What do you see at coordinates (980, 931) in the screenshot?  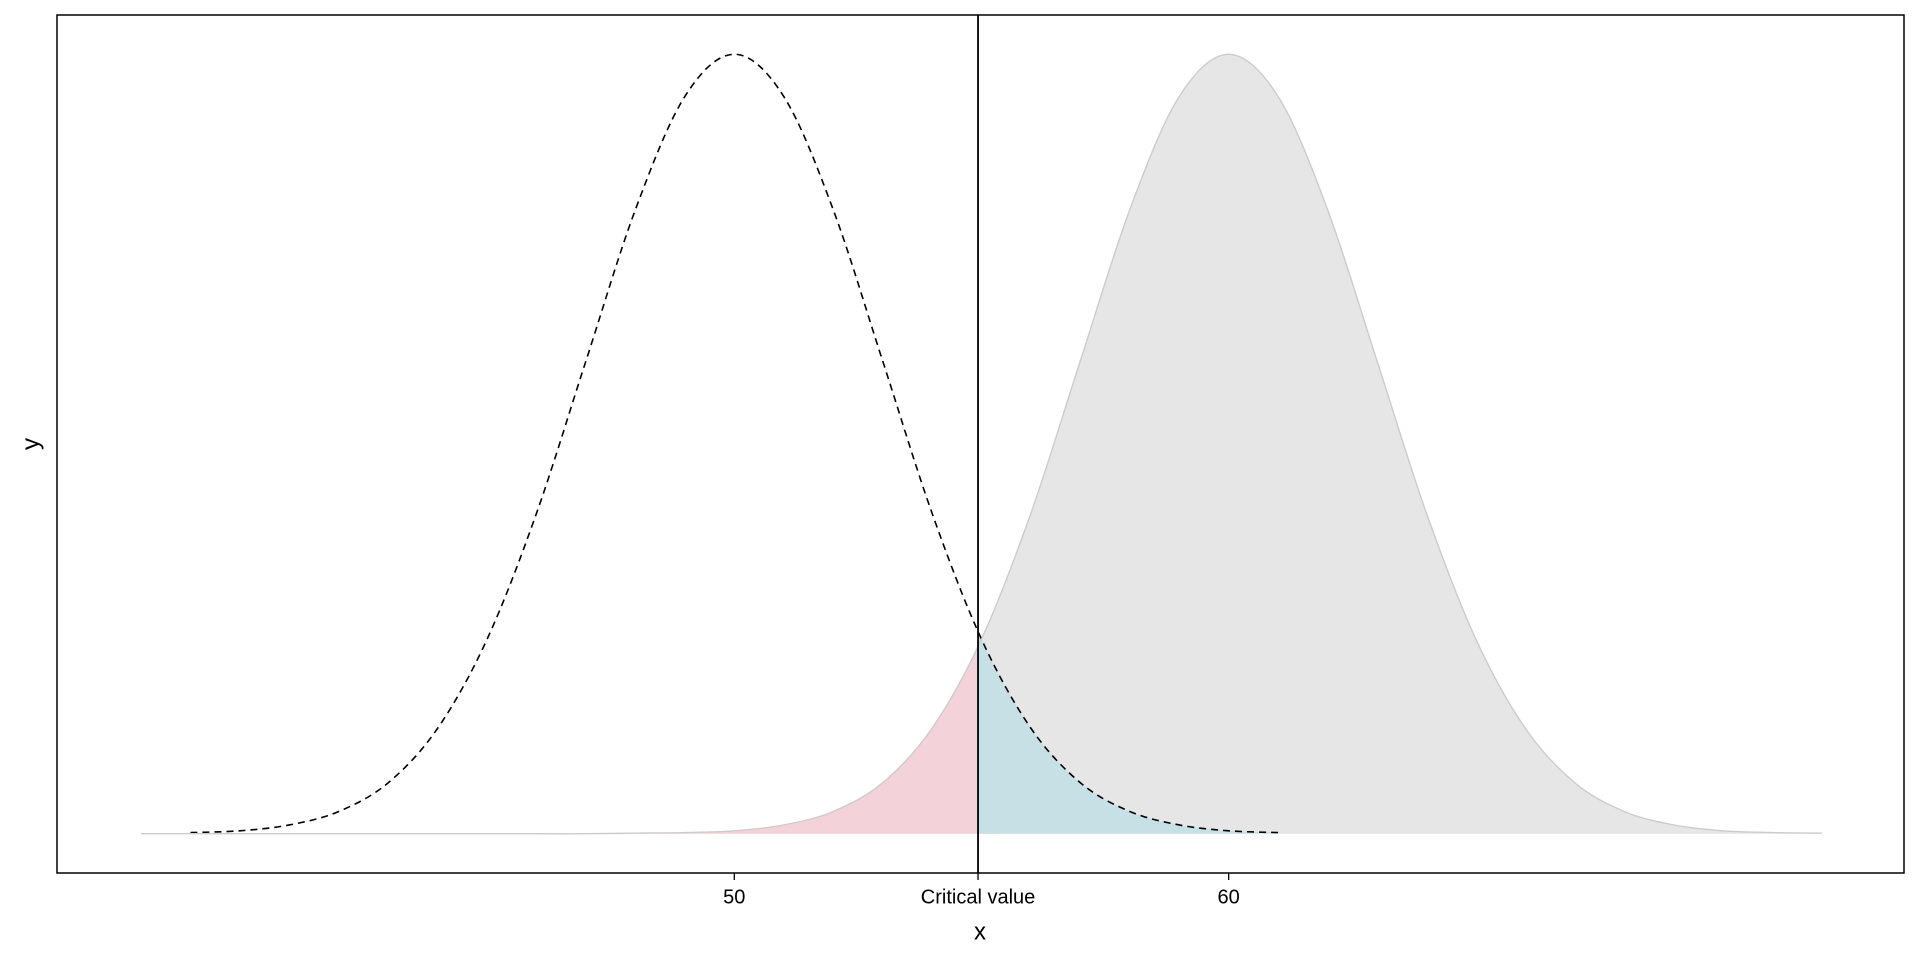 I see `x-axis-title: x` at bounding box center [980, 931].